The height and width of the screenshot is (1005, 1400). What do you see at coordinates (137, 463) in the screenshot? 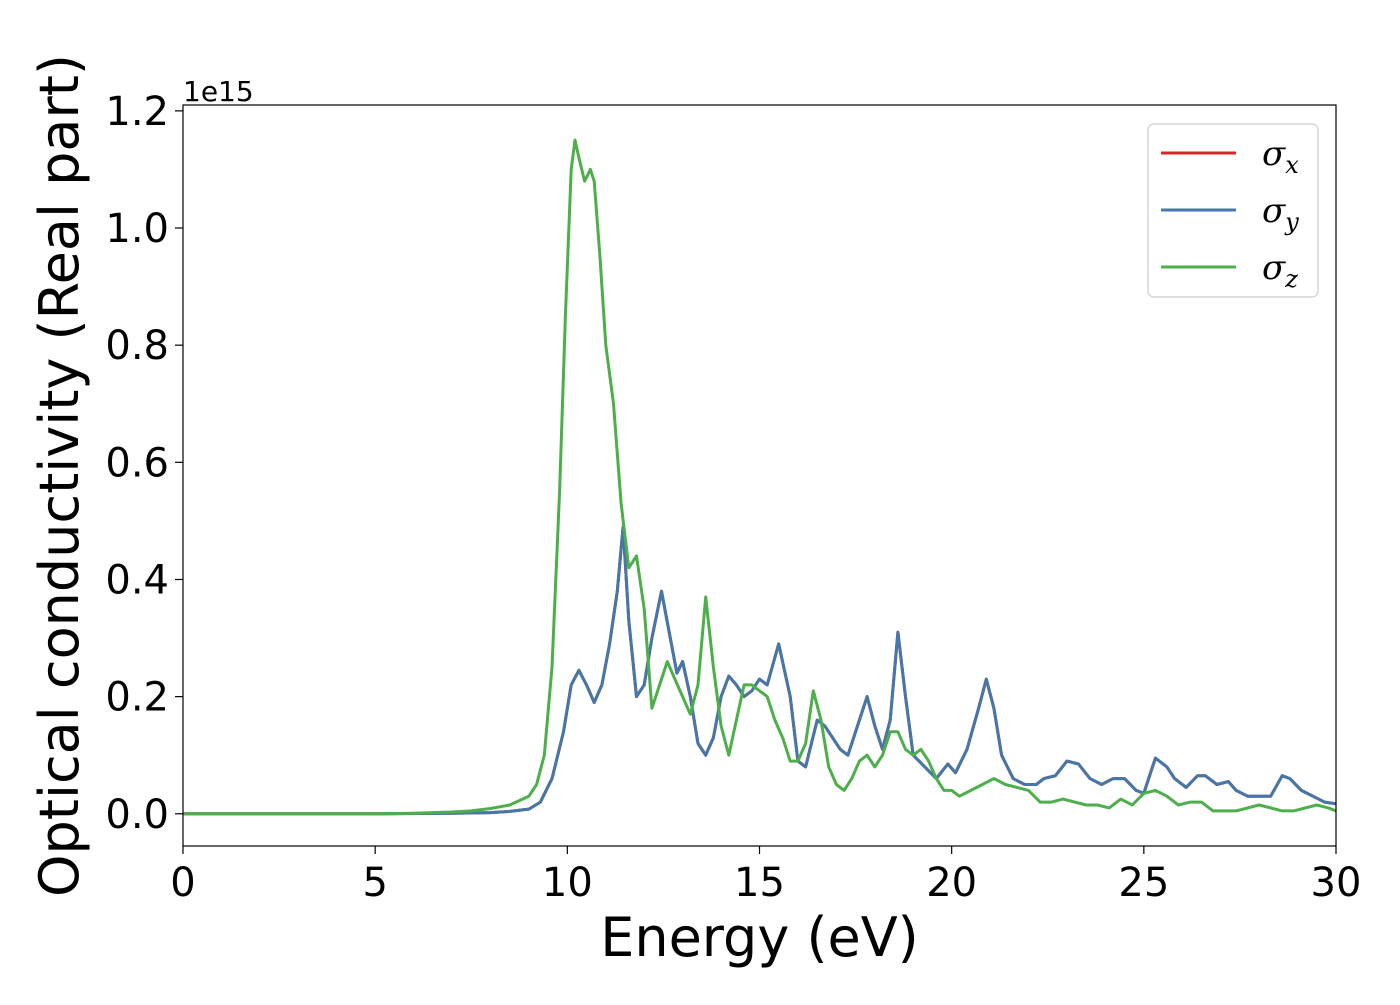
I see `y-tick-label: 0.6` at bounding box center [137, 463].